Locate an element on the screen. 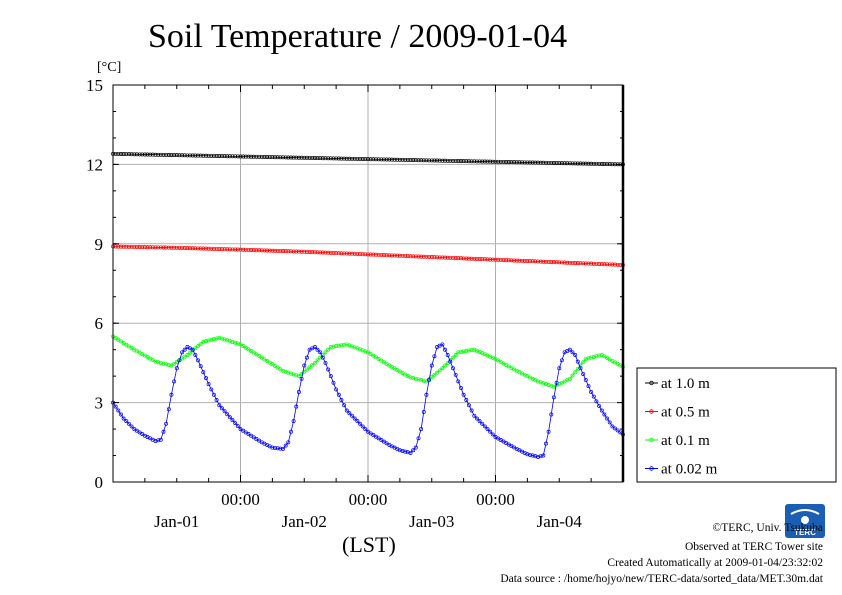 Image resolution: width=842 pixels, height=595 pixels. x-time-tick-label: 00:00 is located at coordinates (495, 499).